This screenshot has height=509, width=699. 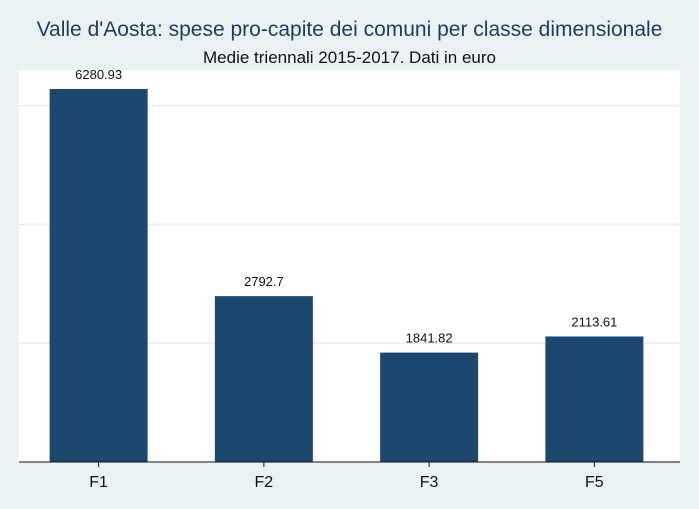 What do you see at coordinates (594, 321) in the screenshot?
I see `data-label: 2113.61` at bounding box center [594, 321].